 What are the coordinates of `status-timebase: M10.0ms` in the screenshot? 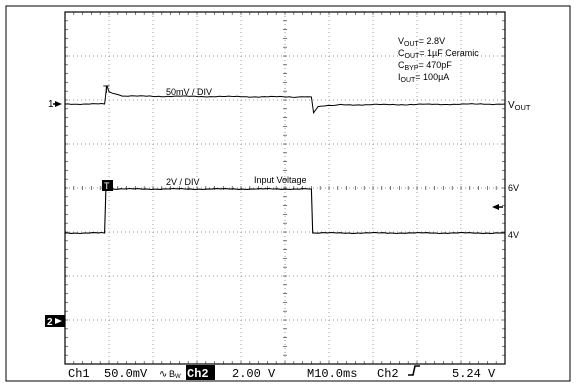 It's located at (332, 374).